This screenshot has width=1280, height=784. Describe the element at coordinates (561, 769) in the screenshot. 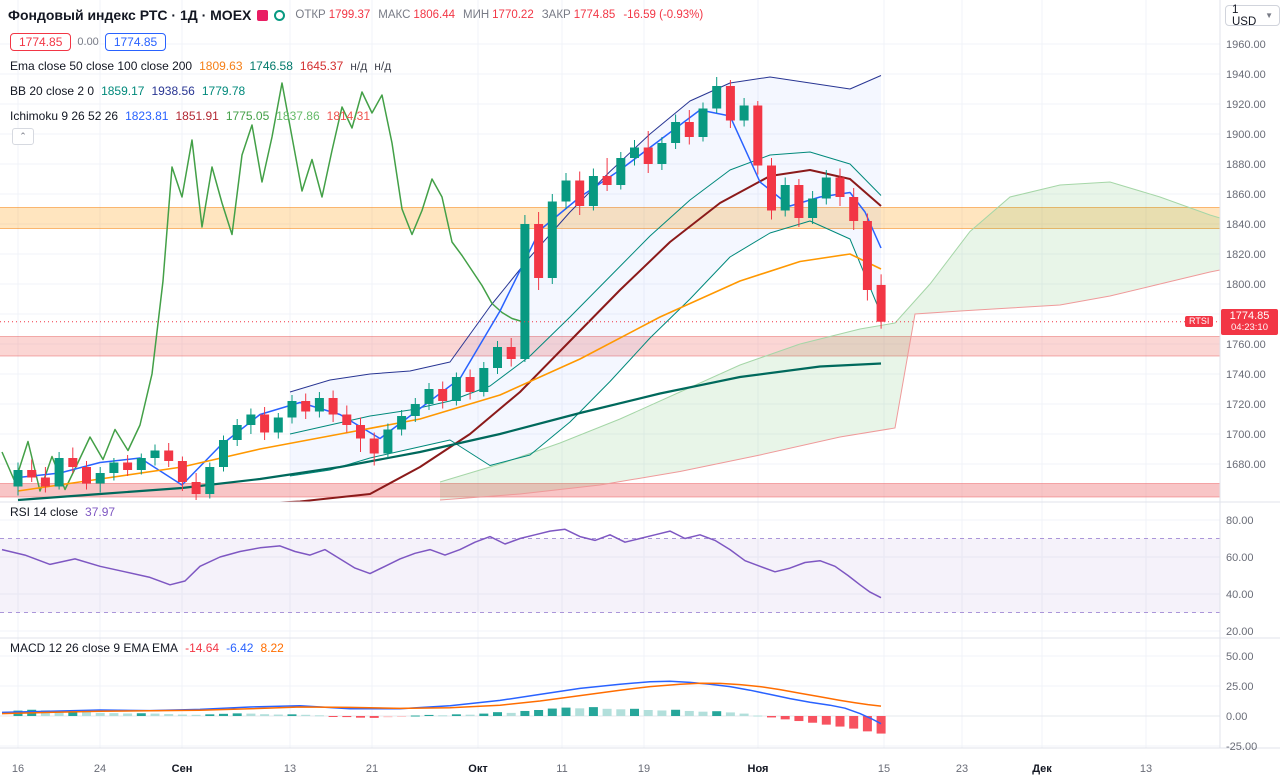

I see `svg-text: 11` at that location.